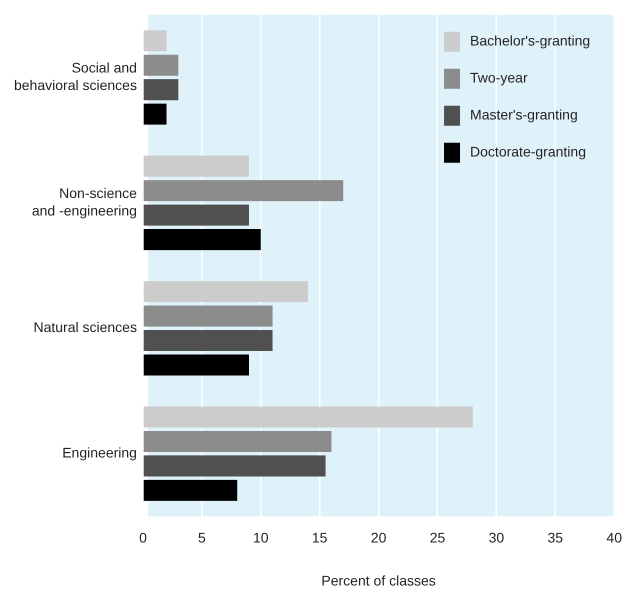  I want to click on y-tick-label: Social and behavioral sciences, so click(75, 77).